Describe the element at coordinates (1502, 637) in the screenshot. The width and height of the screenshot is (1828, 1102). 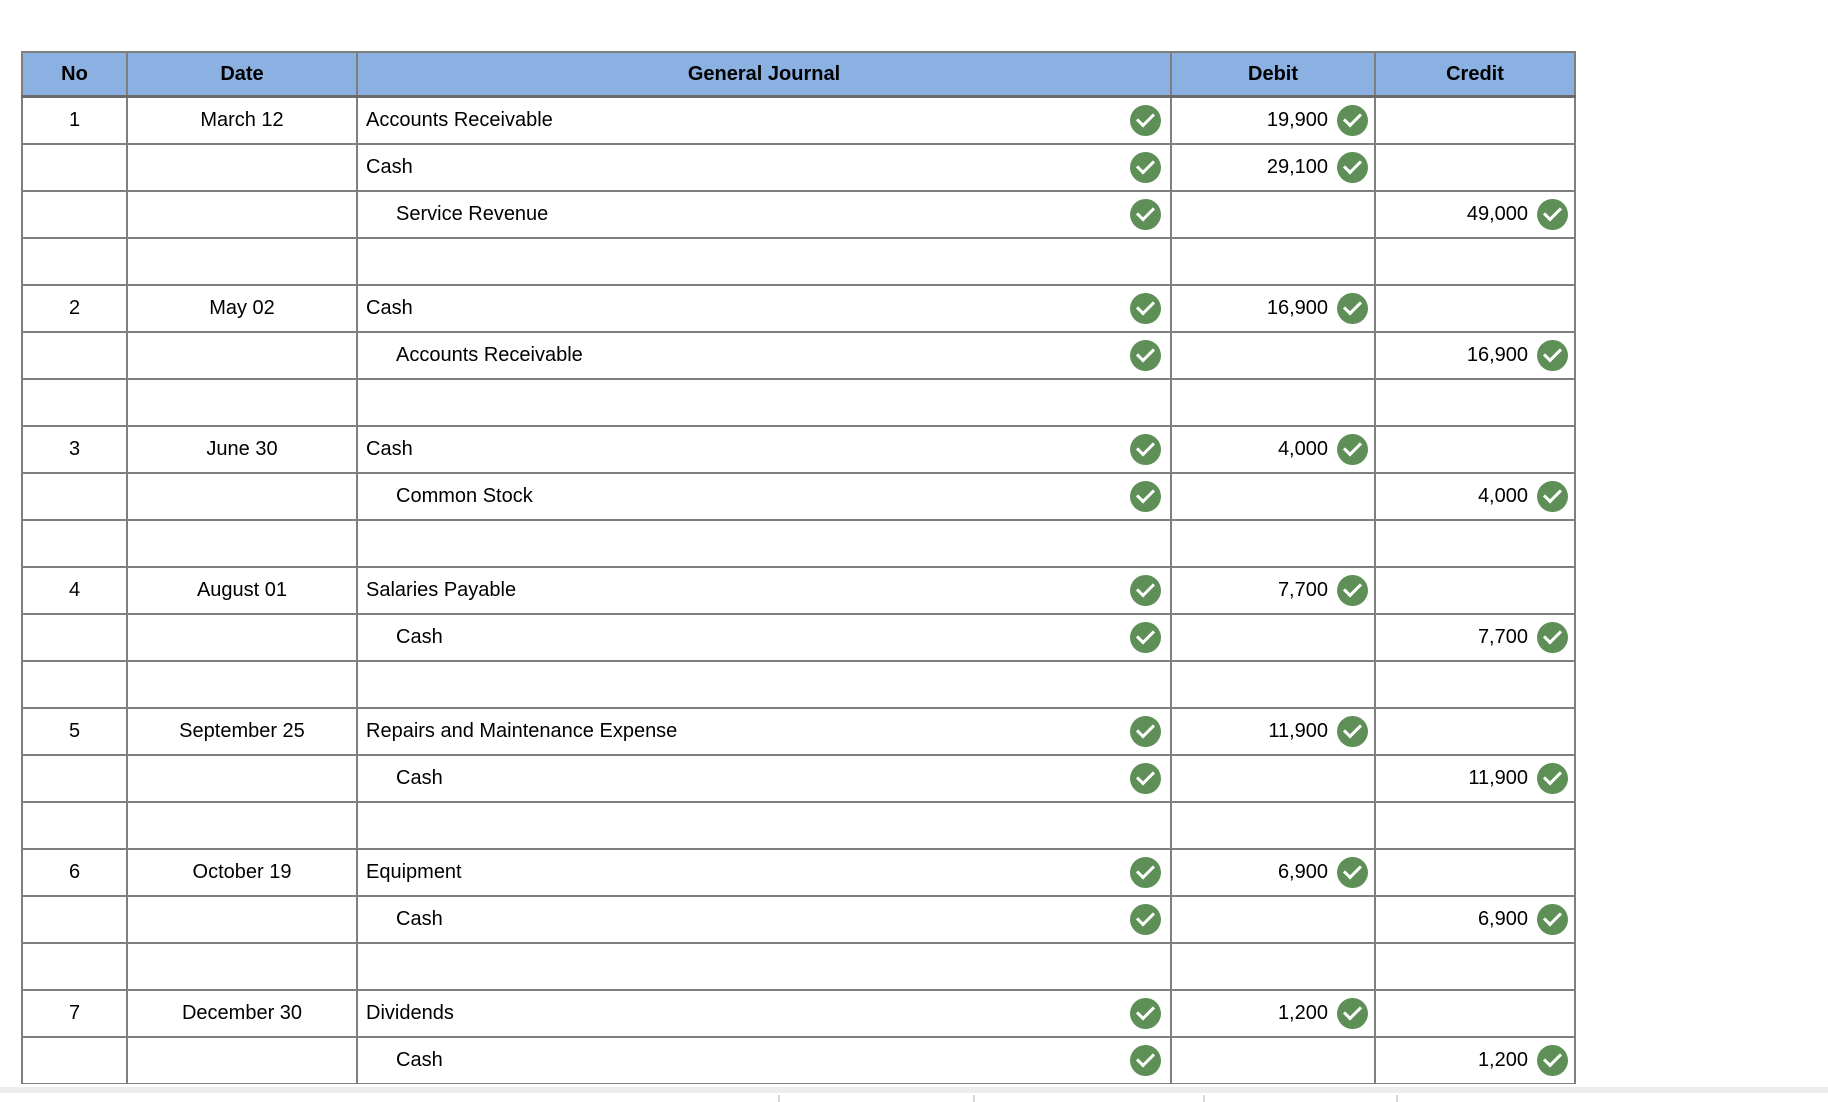
I see `credit-amount: 7,700` at that location.